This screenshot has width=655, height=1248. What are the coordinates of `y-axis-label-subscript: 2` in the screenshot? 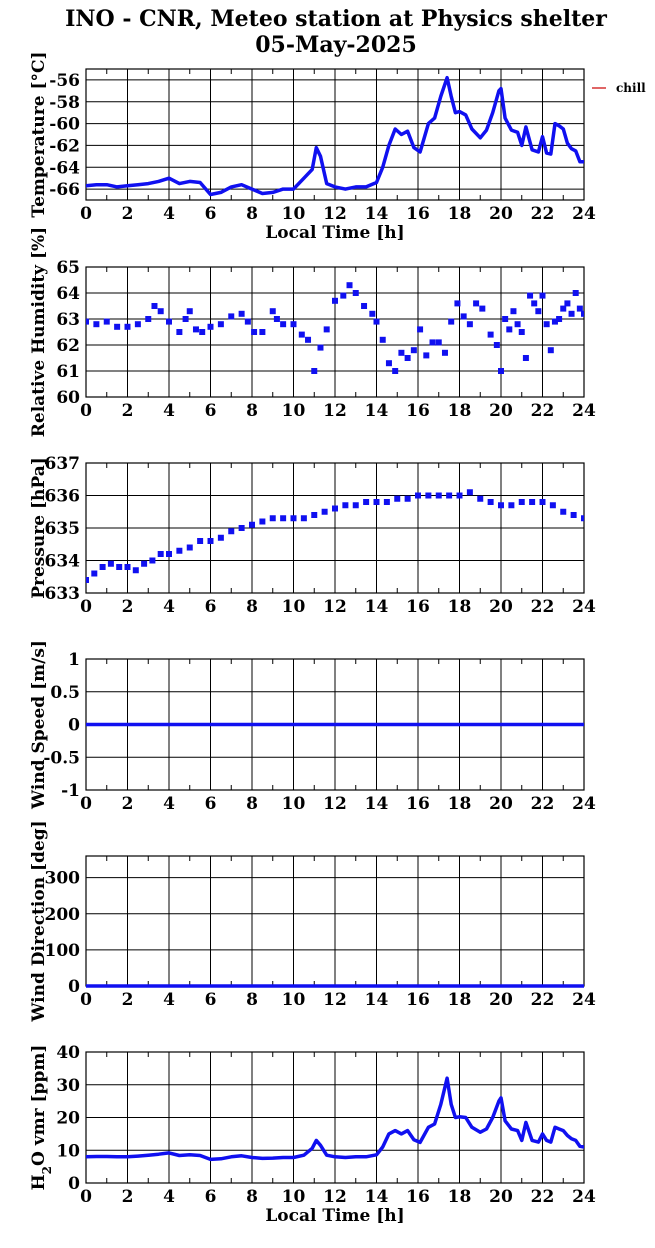 It's located at (47, 1170).